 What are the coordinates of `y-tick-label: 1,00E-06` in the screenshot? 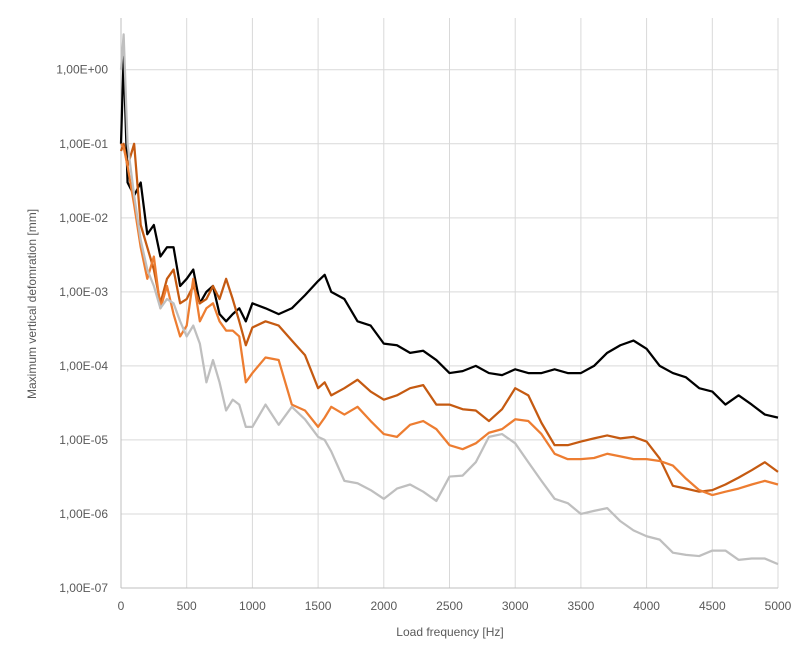 It's located at (83, 514).